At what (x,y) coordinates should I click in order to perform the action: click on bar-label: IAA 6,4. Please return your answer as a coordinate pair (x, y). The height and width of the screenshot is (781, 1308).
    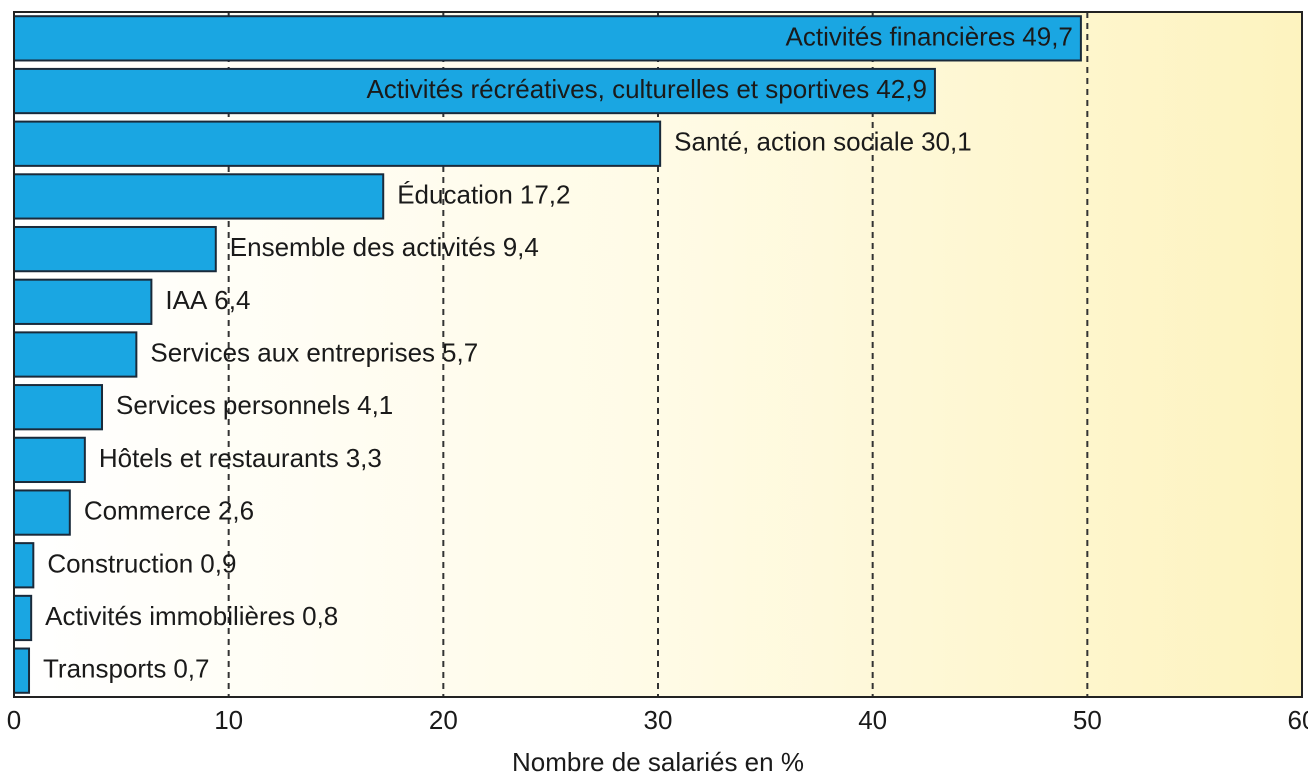
    Looking at the image, I should click on (207, 300).